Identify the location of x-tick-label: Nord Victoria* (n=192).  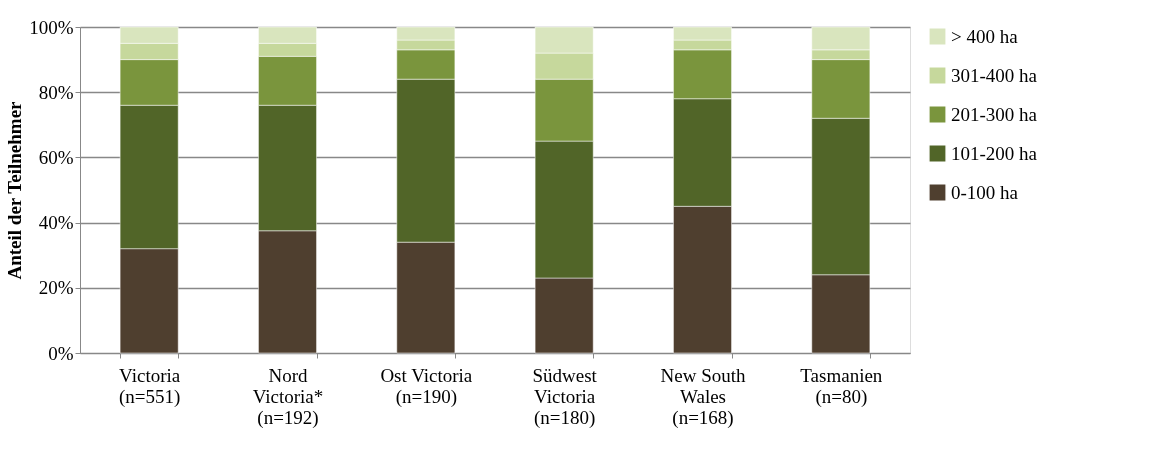
(288, 396).